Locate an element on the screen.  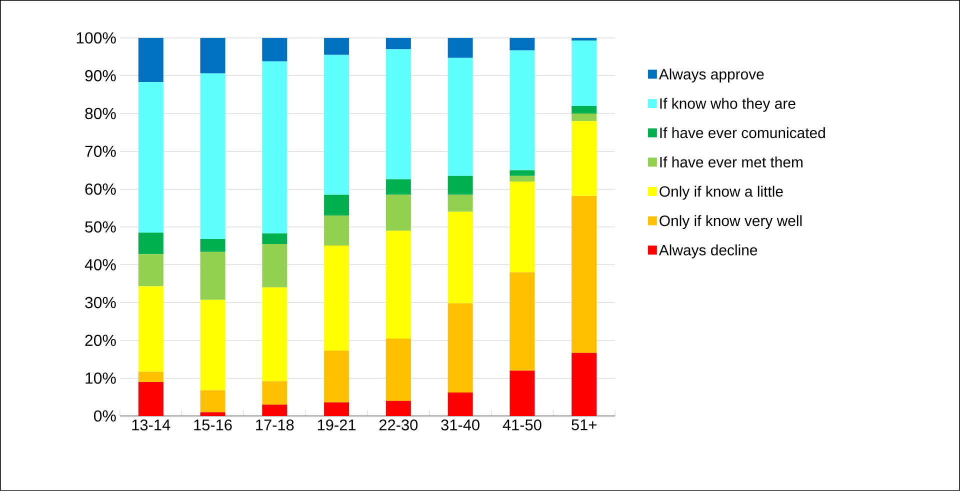
y-tick-label: 0% is located at coordinates (105, 416).